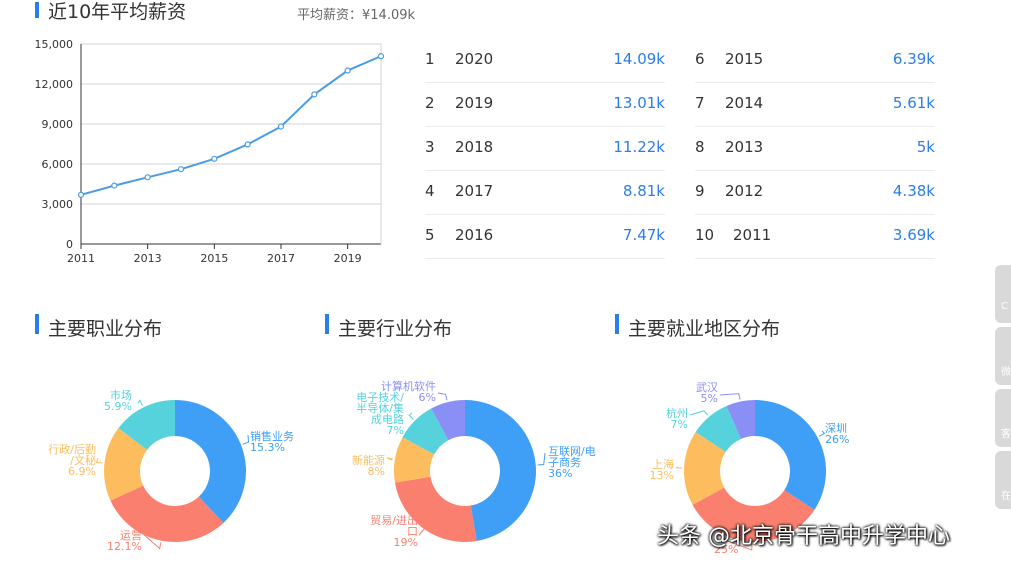 This screenshot has height=563, width=1011. I want to click on slice-percent: 5.9%, so click(118, 406).